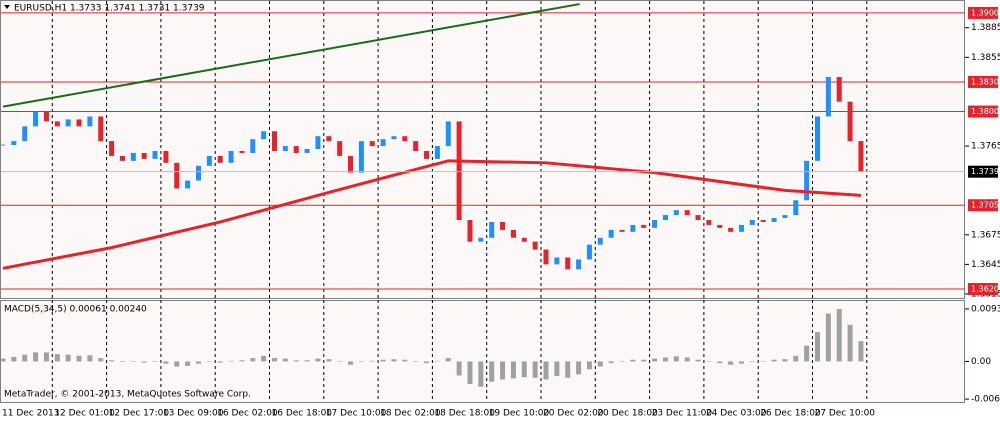  I want to click on y-tick-label: 1.3885, so click(985, 28).